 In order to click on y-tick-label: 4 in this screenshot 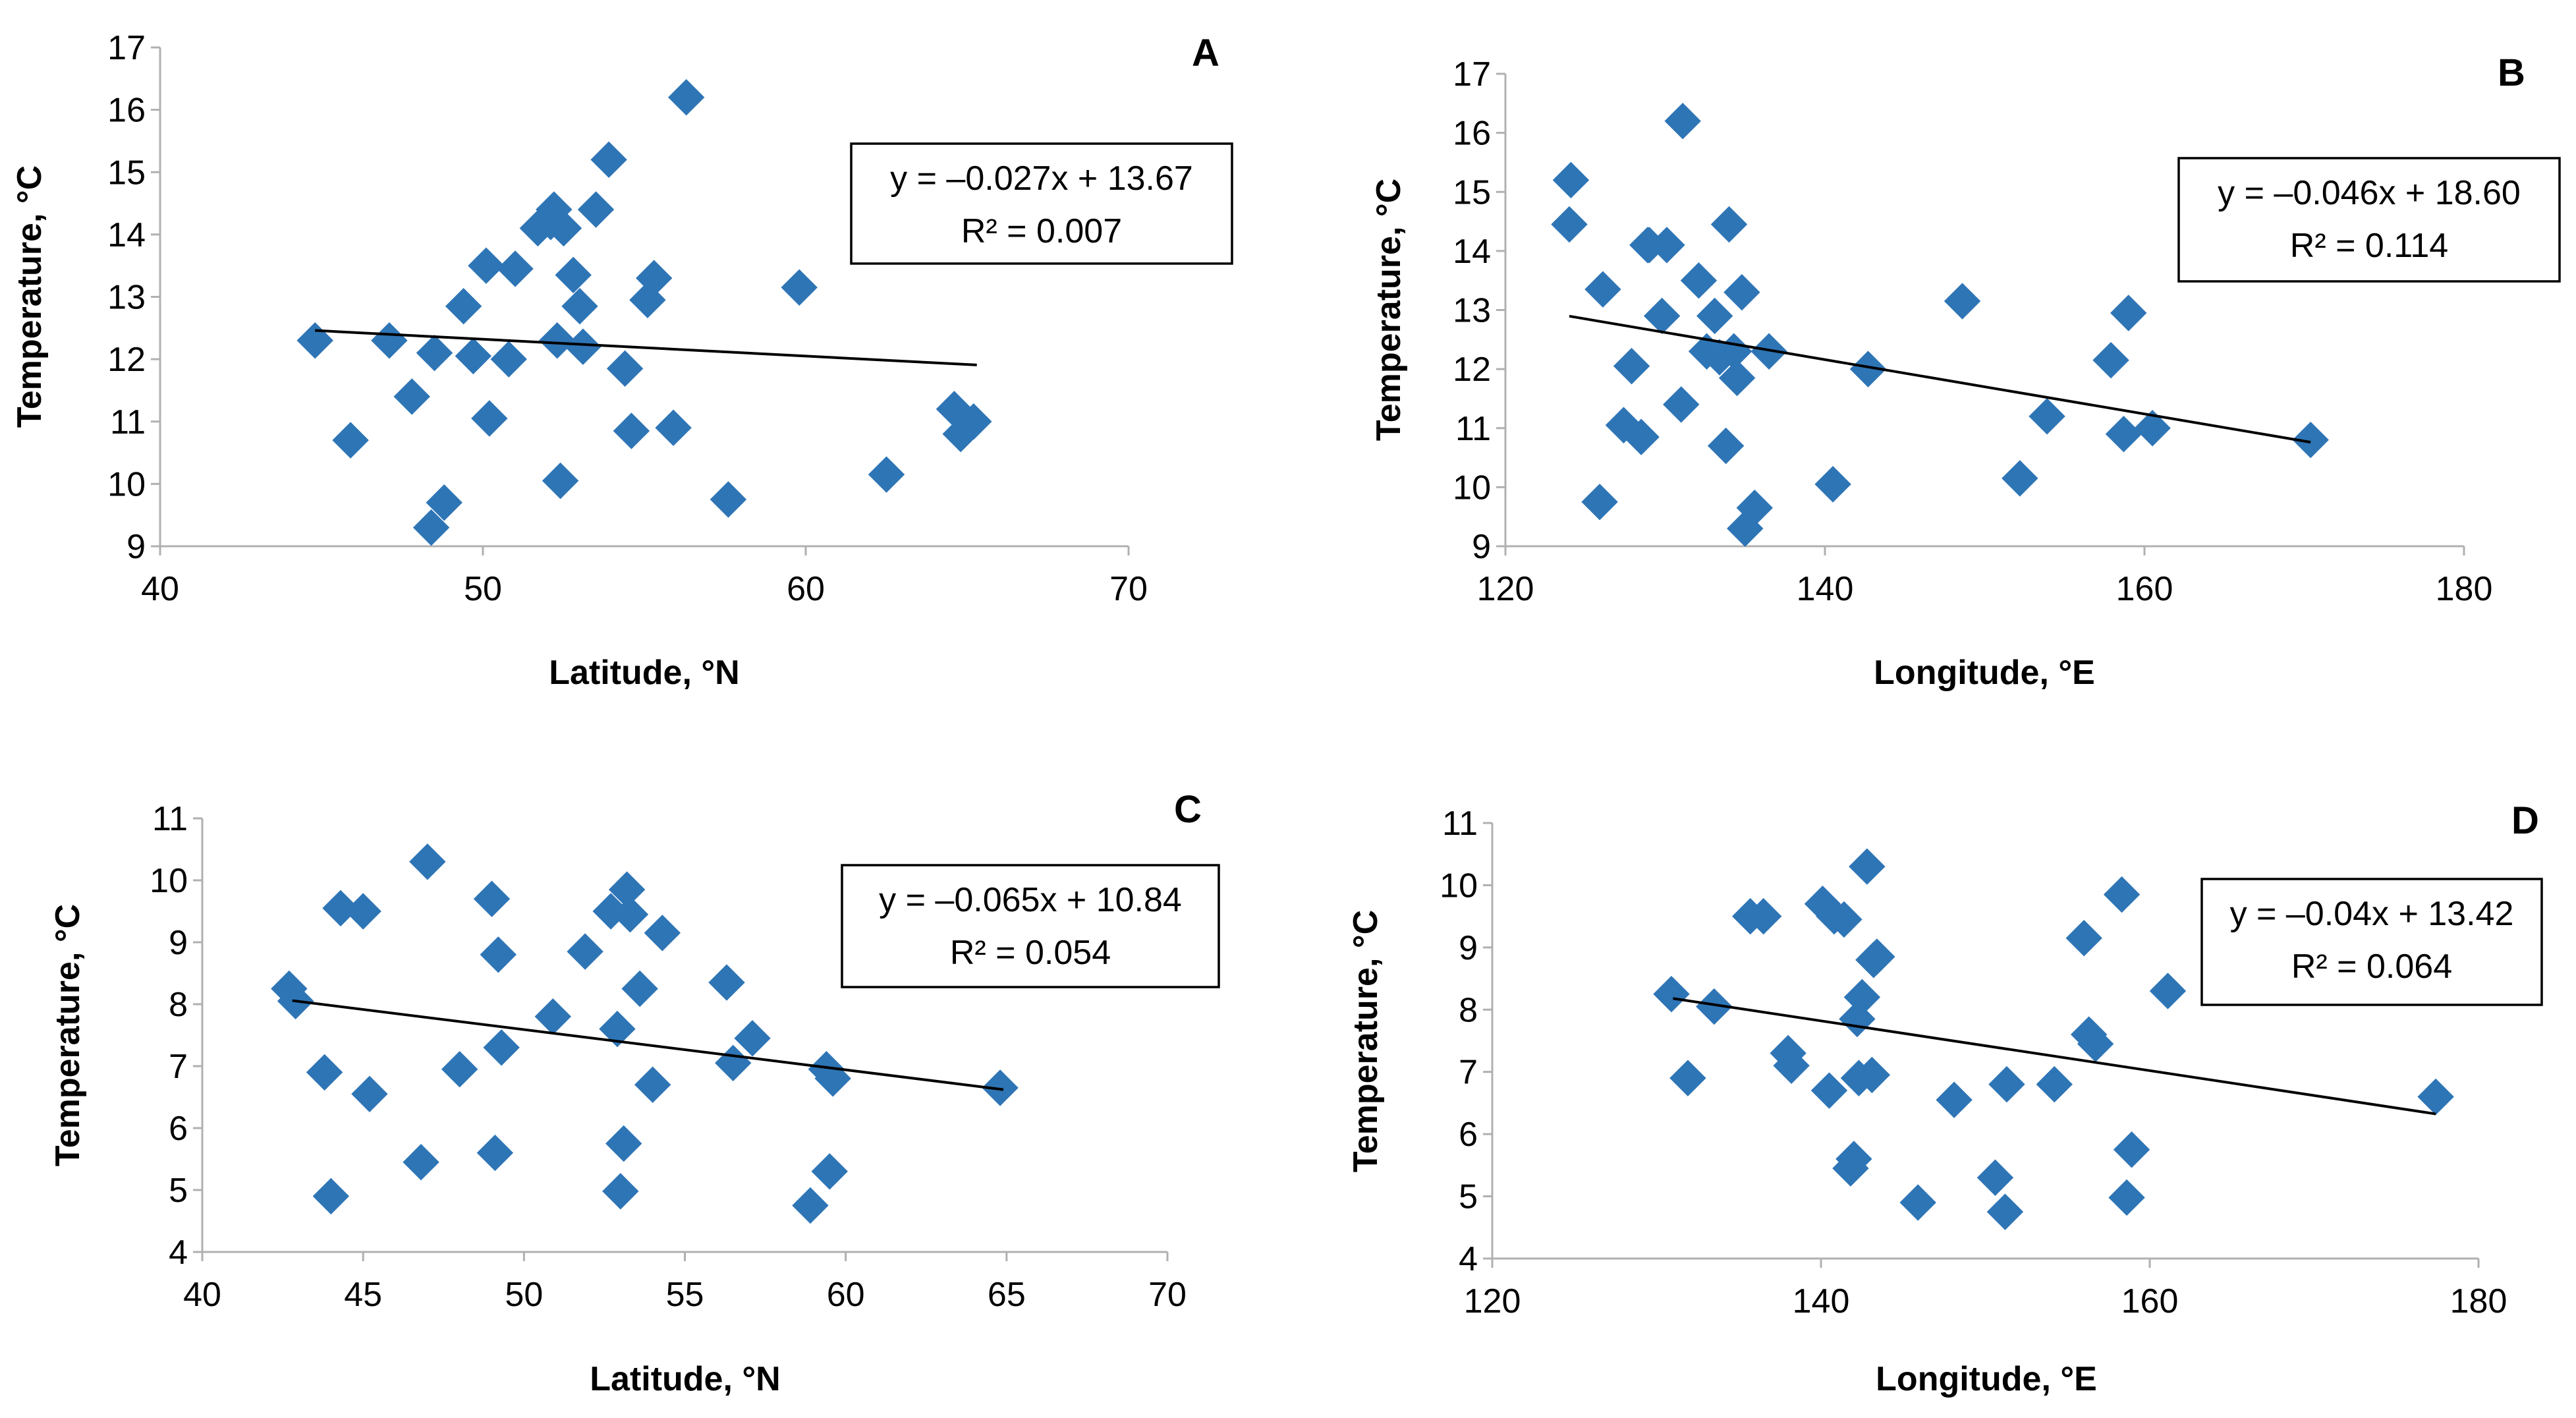, I will do `click(1468, 1259)`.